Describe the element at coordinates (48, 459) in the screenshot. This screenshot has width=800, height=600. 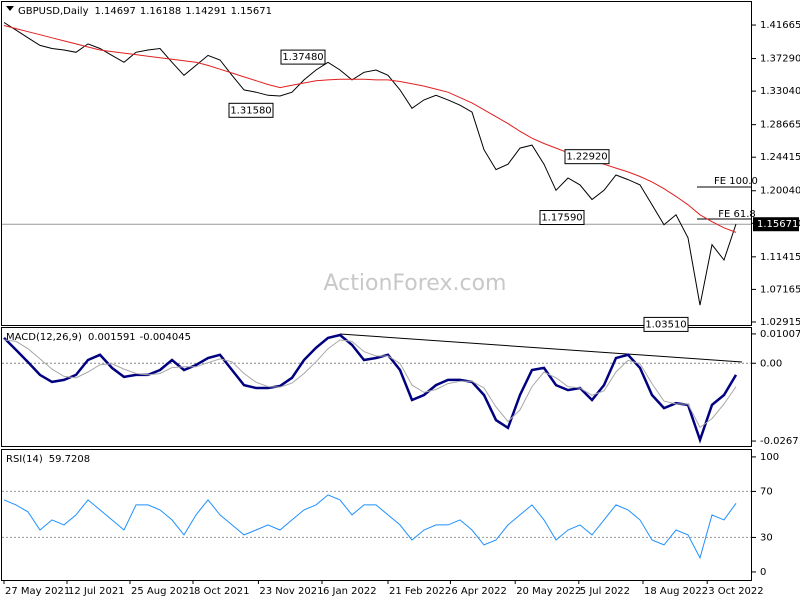
I see `panel-header: RSI(14) 59.7208` at that location.